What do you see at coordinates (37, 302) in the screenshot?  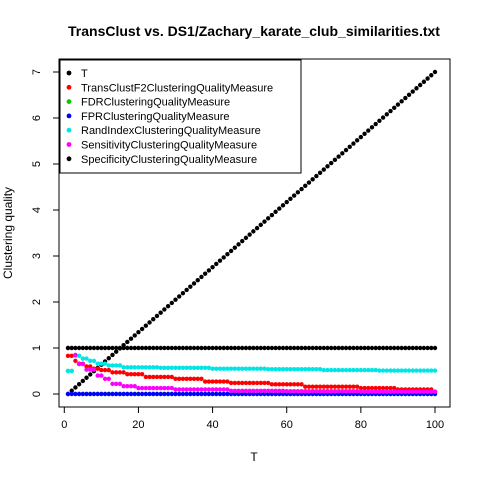 I see `y-tick-label: 2` at bounding box center [37, 302].